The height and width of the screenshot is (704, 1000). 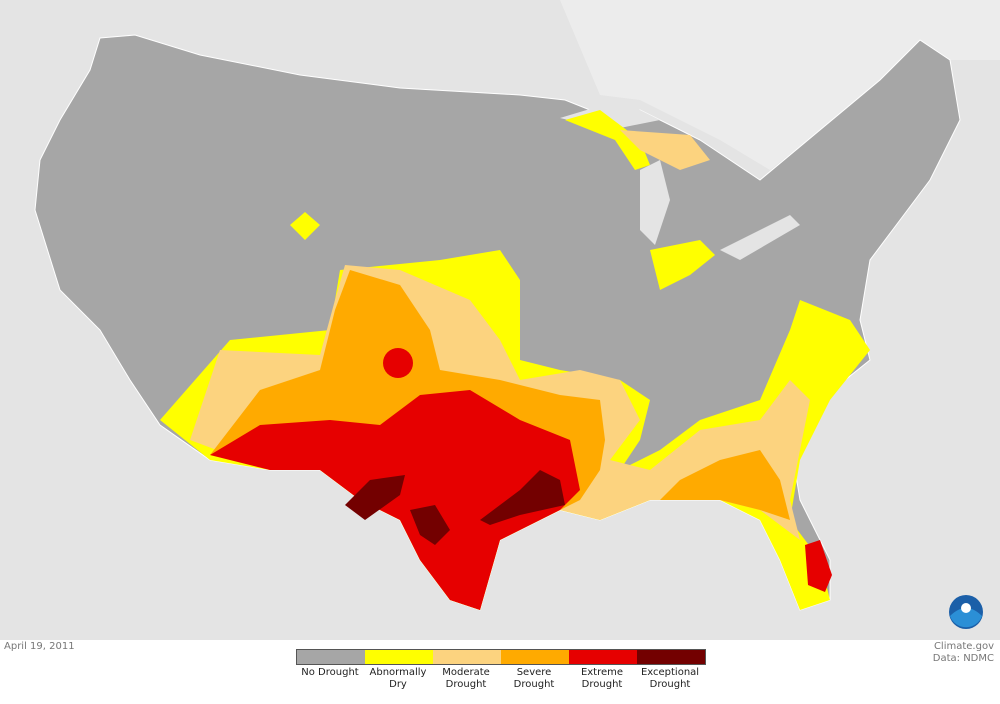 I want to click on moderate-drought-area, so click(x=665, y=150).